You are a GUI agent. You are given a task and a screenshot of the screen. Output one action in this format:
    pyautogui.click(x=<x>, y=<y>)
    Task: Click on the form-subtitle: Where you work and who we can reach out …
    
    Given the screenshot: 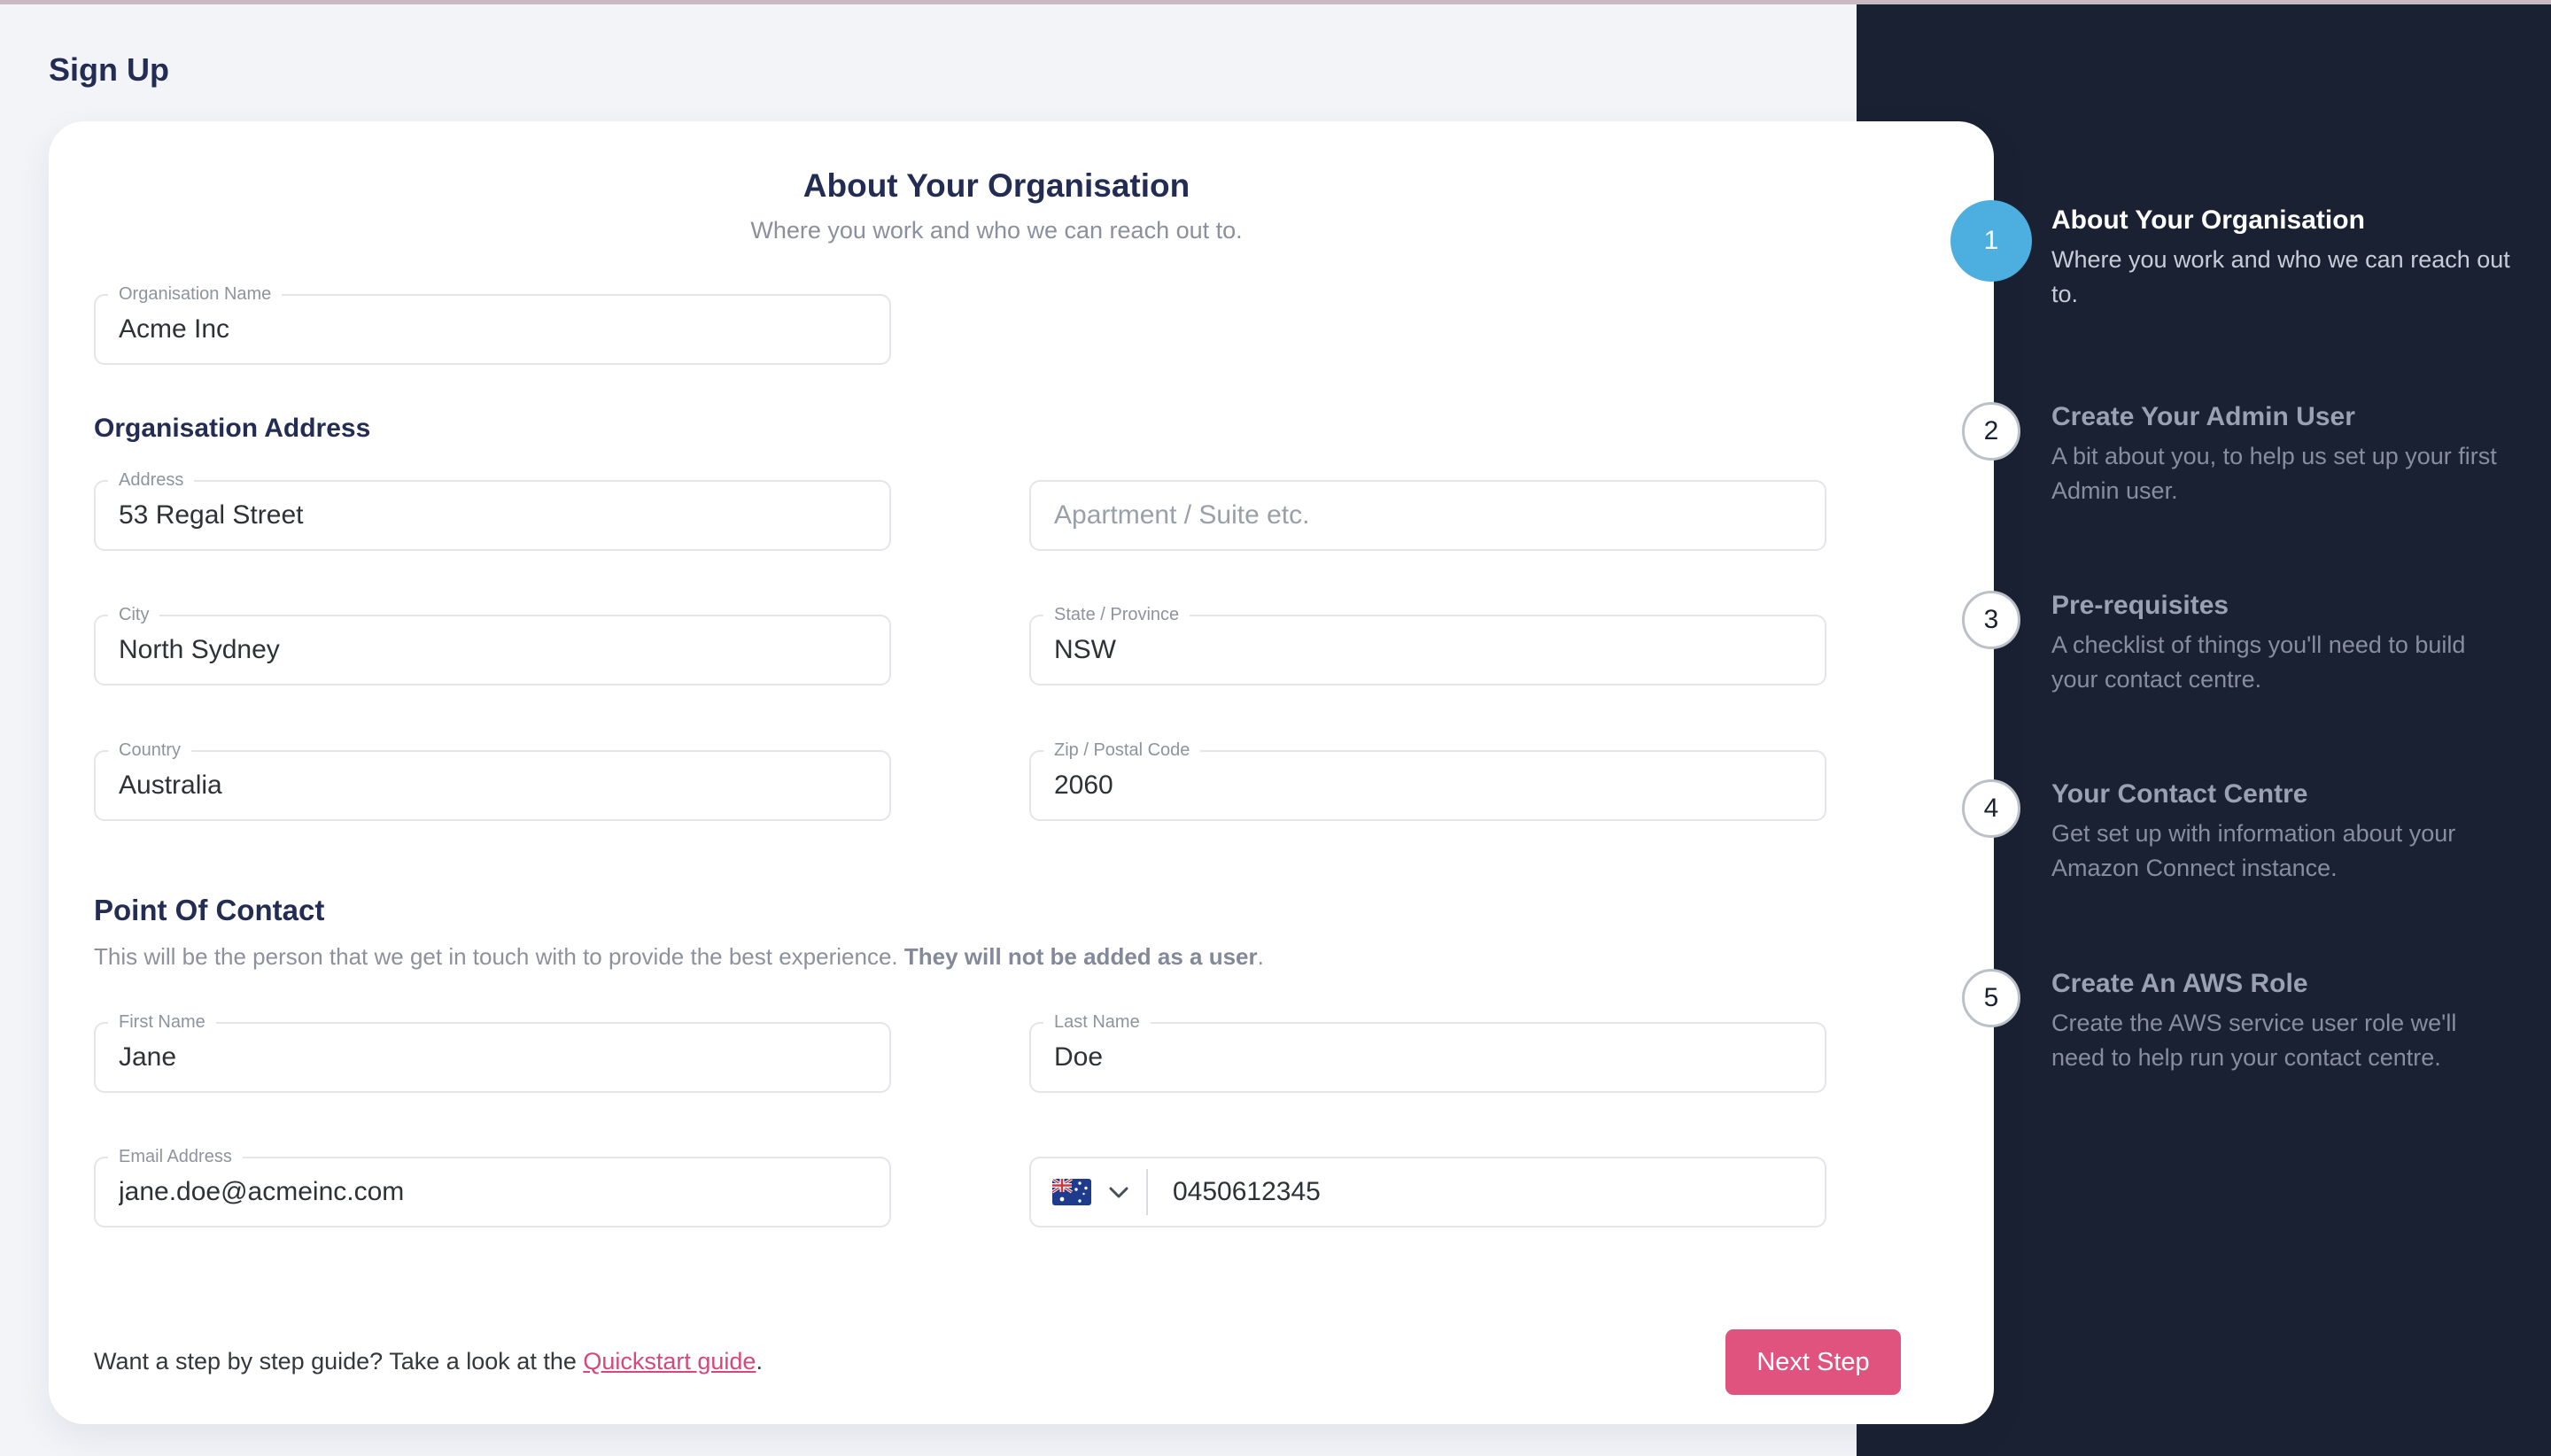 What is the action you would take?
    pyautogui.click(x=996, y=230)
    